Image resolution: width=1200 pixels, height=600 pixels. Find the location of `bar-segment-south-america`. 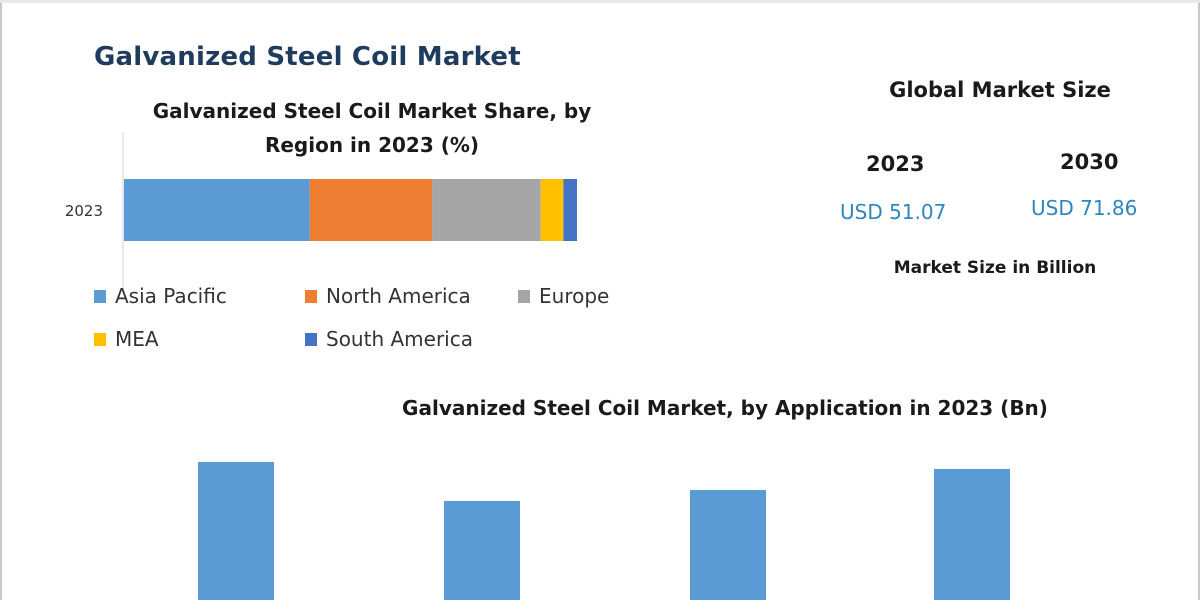

bar-segment-south-america is located at coordinates (570, 210).